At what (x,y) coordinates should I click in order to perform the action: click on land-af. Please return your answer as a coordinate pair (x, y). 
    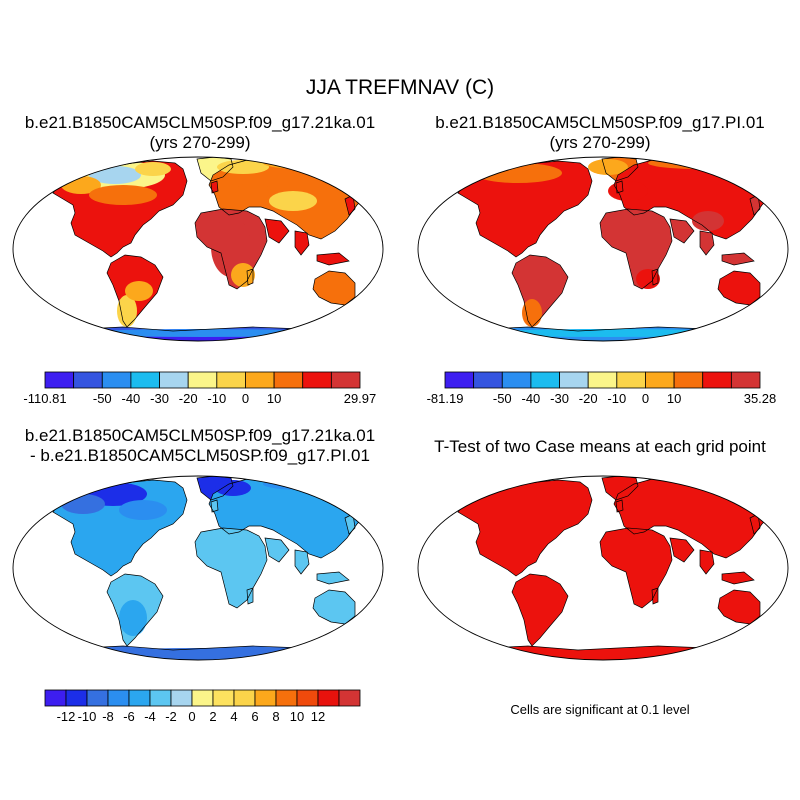
    Looking at the image, I should click on (231, 568).